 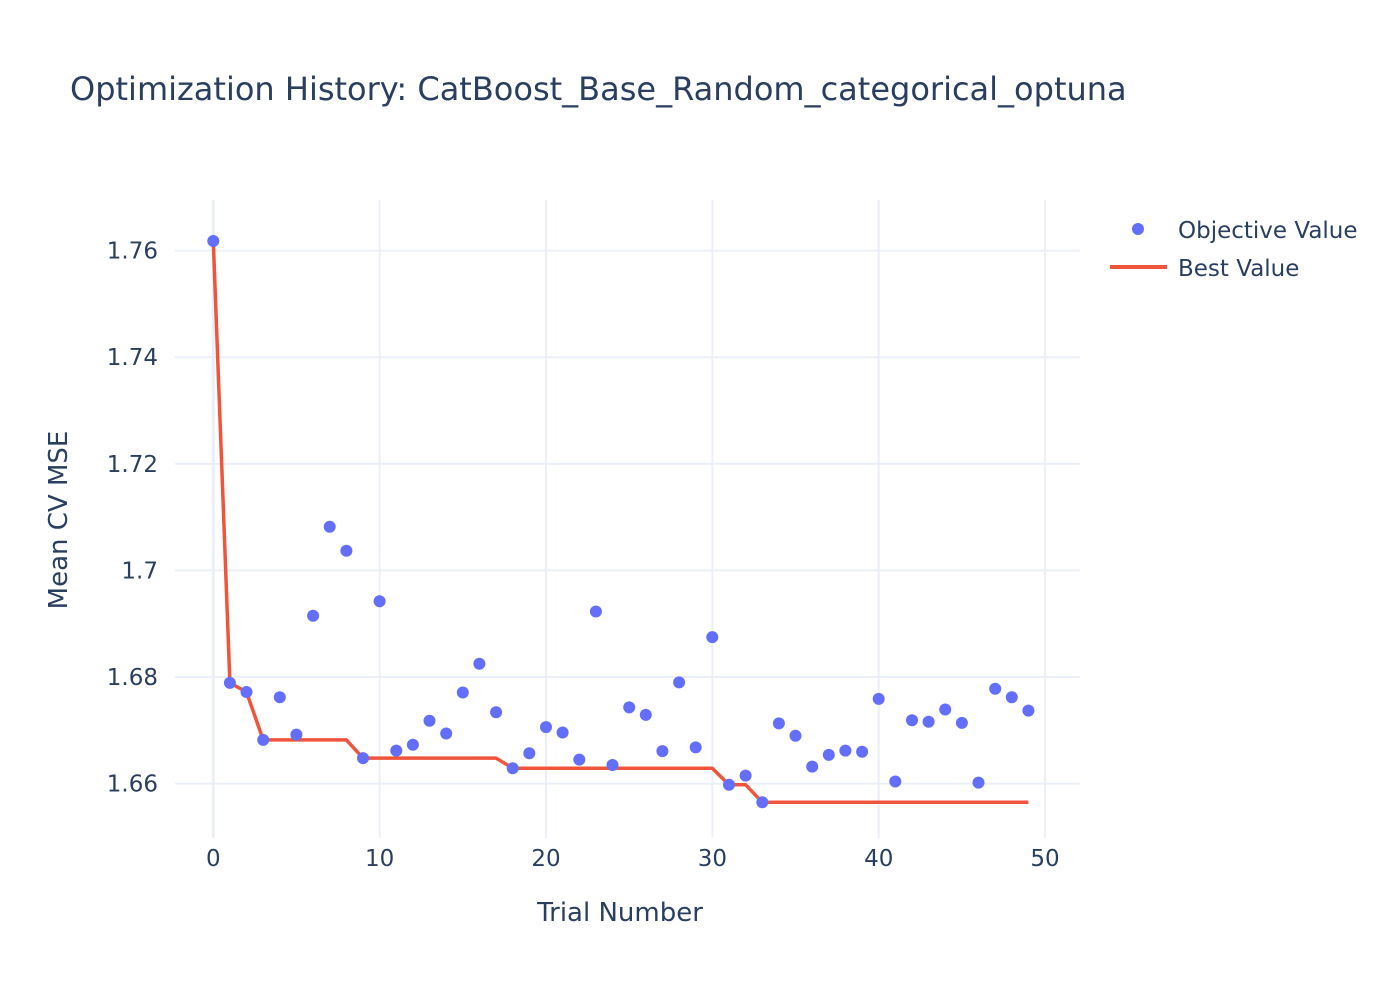 I want to click on x-tick-label: 50, so click(x=1044, y=859).